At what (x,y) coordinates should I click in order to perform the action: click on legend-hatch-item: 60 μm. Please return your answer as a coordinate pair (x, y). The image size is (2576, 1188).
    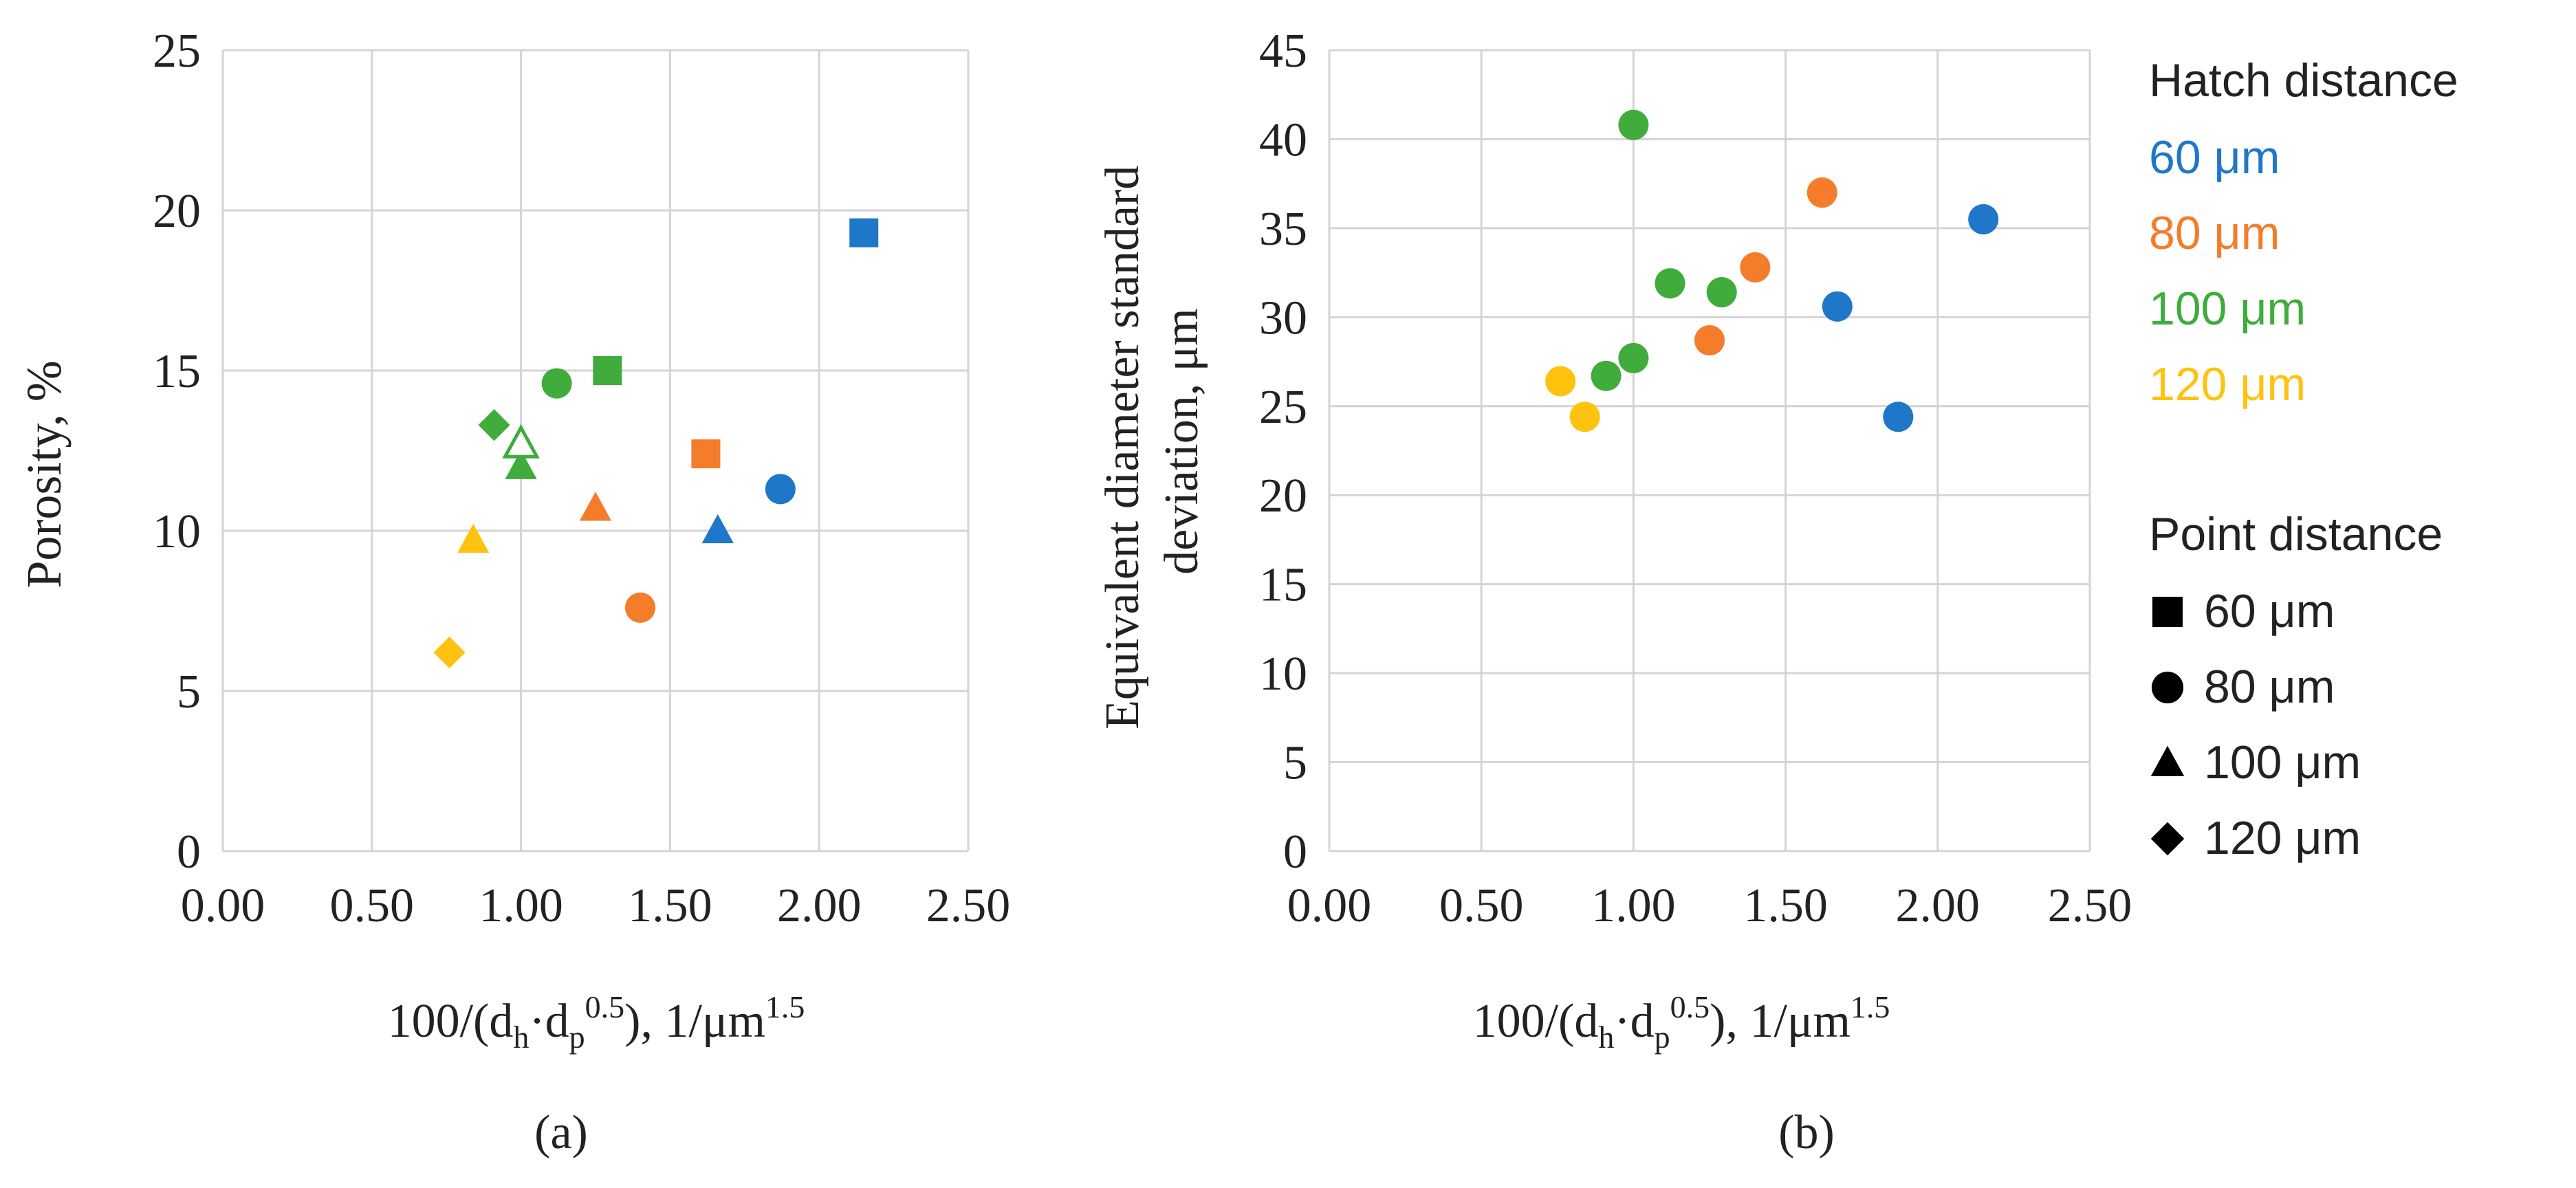
    Looking at the image, I should click on (2214, 157).